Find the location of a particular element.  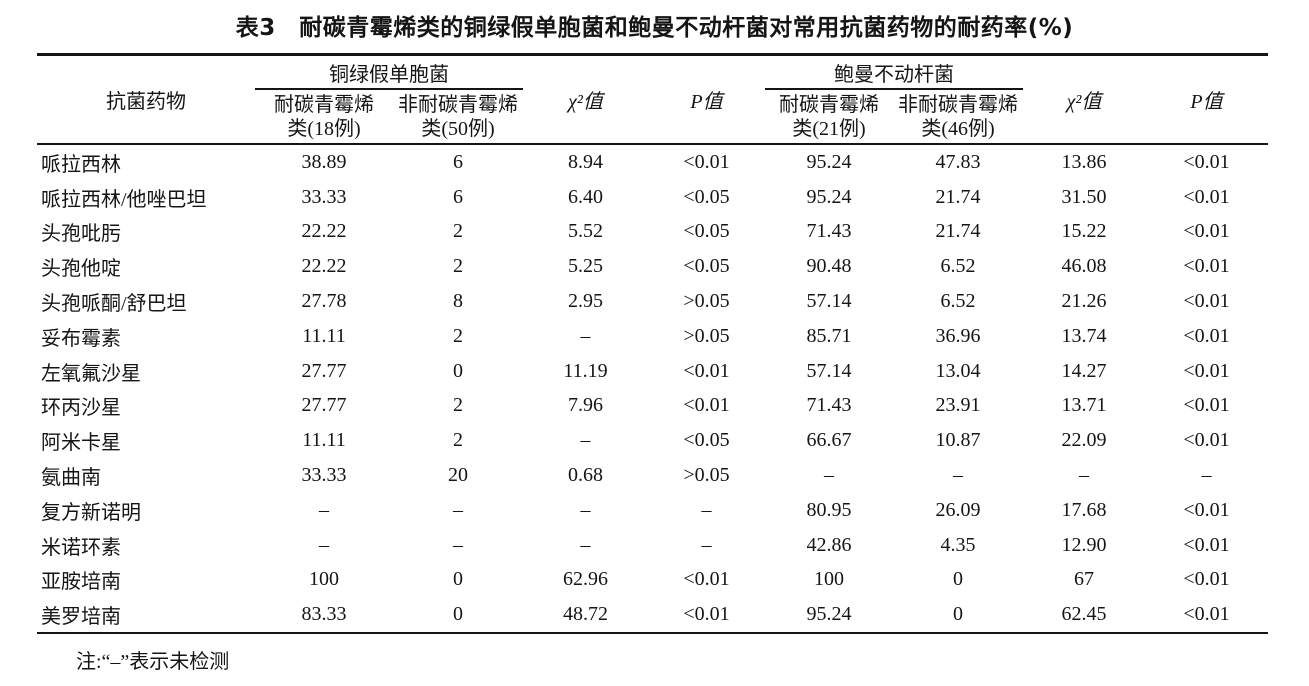

cell-value: 6.40 is located at coordinates (585, 196).